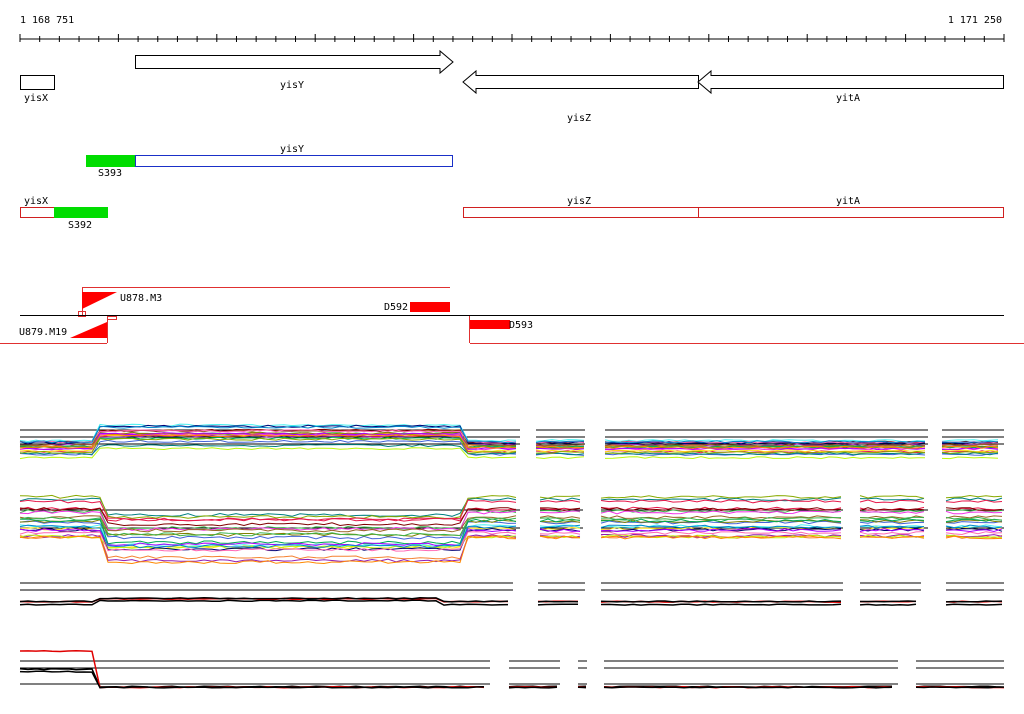 The height and width of the screenshot is (714, 1024). I want to click on ruler-start-label: 1 168 751, so click(47, 20).